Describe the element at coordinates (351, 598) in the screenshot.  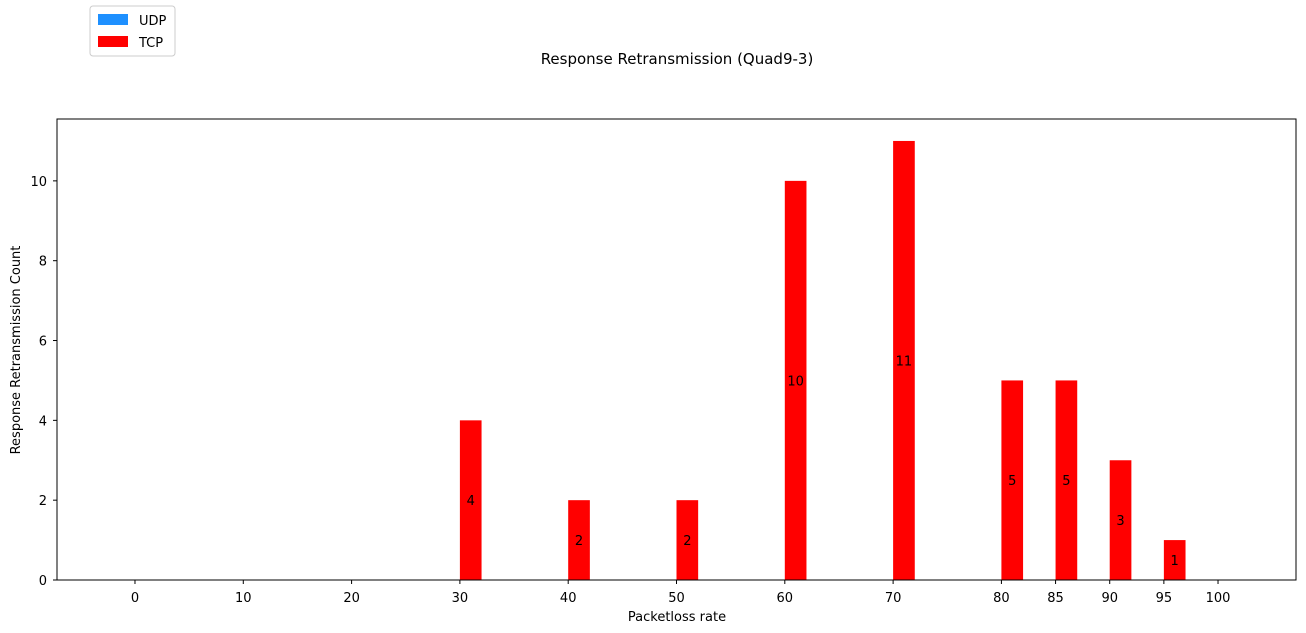
I see `x-tick-label: 20` at that location.